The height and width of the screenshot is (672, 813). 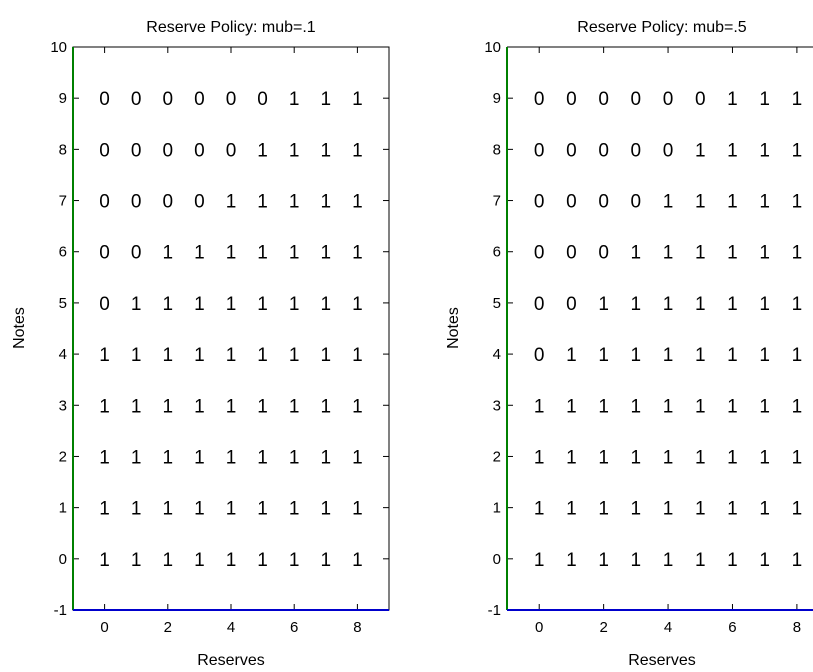 What do you see at coordinates (498, 329) in the screenshot?
I see `panel-2-ygrid-ticks: -1 0 1 2 3 4 5 6 7 8 9 10` at bounding box center [498, 329].